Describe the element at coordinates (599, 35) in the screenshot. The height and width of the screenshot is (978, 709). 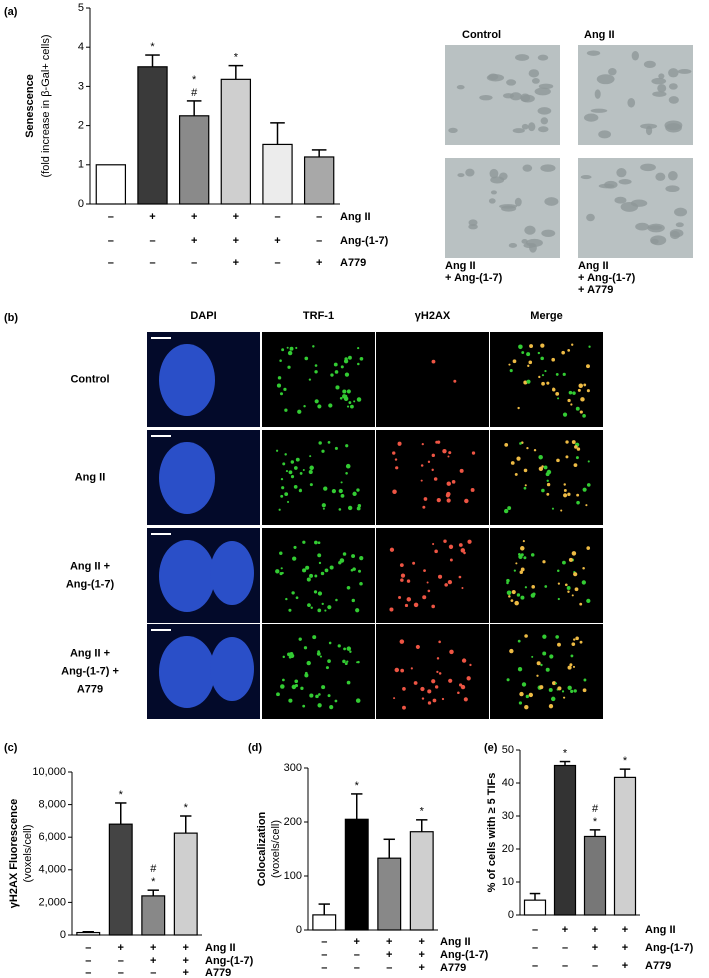
I see `image-label: Ang II` at that location.